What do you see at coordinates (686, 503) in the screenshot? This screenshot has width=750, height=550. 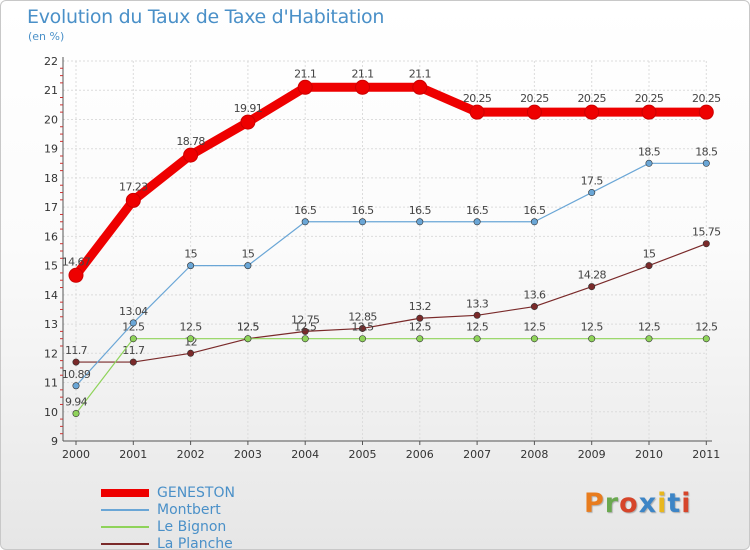 I see `logo-letter: i` at bounding box center [686, 503].